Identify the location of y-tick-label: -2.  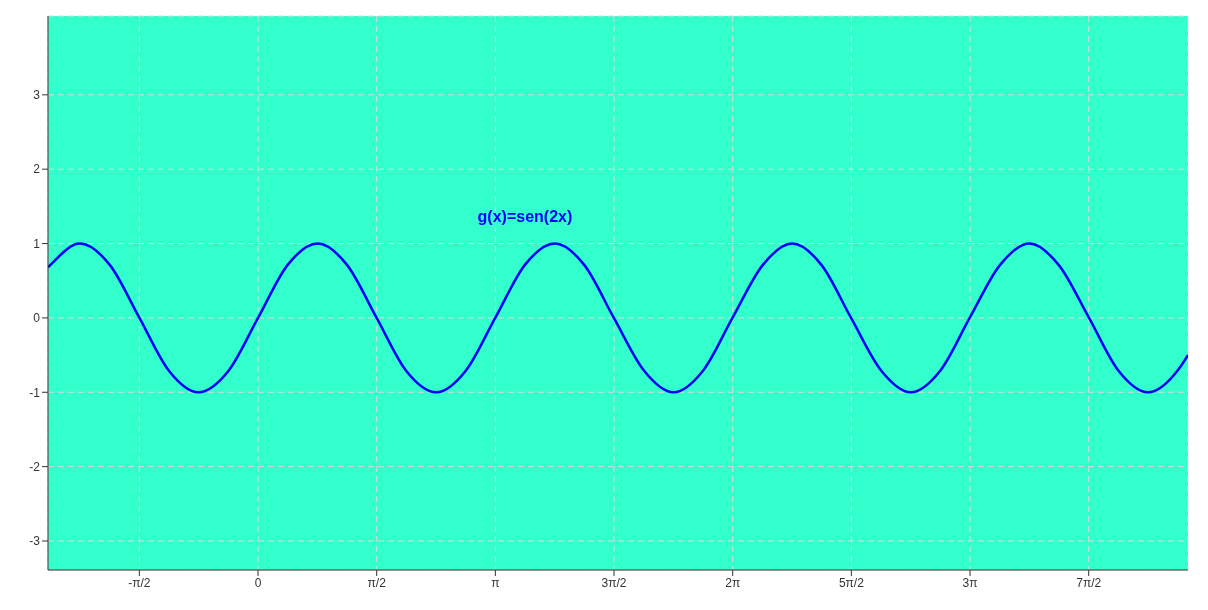
(35, 466).